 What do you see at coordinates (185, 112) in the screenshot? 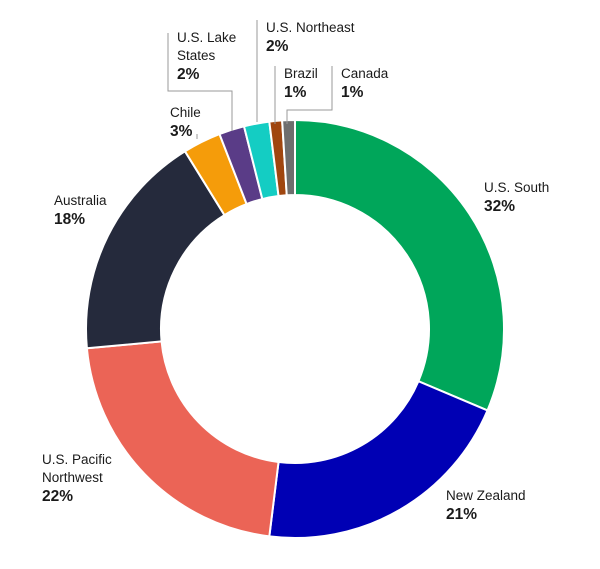
I see `slice-name-line: Chile` at bounding box center [185, 112].